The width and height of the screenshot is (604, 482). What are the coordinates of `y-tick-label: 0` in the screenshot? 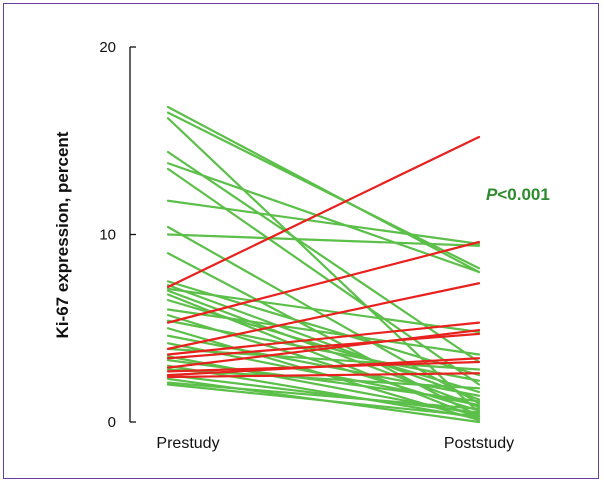 It's located at (112, 422).